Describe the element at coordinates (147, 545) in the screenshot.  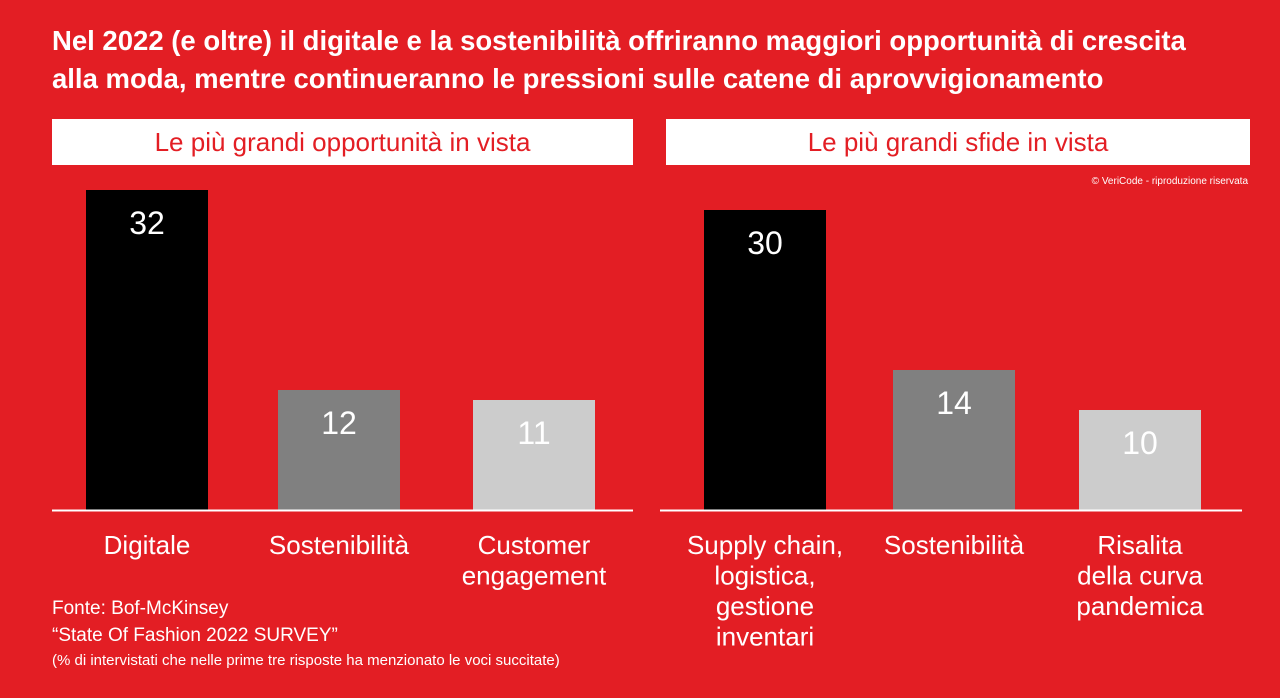
I see `category-label-0-0-0: Digitale` at that location.